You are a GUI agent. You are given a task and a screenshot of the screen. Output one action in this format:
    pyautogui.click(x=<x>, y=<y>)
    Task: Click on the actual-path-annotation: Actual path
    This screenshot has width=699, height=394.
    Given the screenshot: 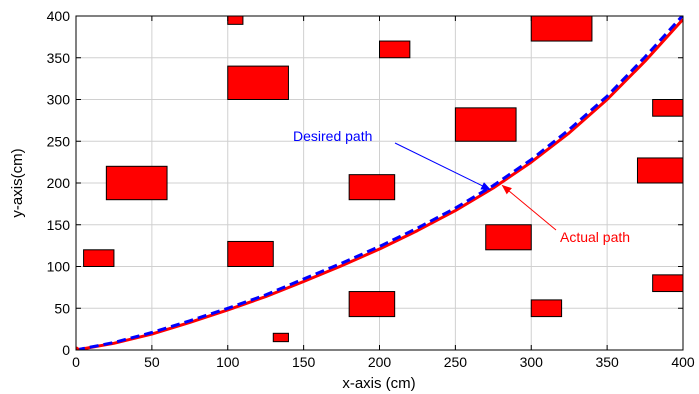 What is the action you would take?
    pyautogui.click(x=595, y=237)
    